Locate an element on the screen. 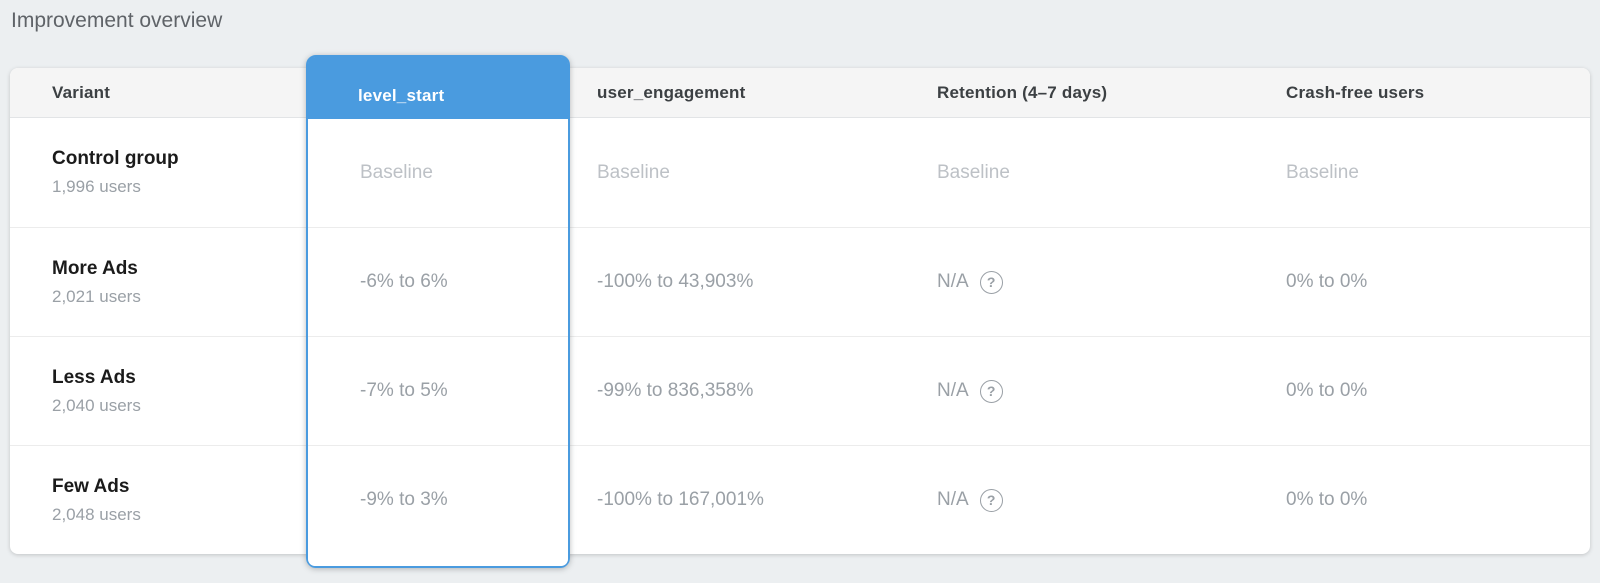 Image resolution: width=1600 pixels, height=583 pixels. variant-name: Few Ads is located at coordinates (91, 486).